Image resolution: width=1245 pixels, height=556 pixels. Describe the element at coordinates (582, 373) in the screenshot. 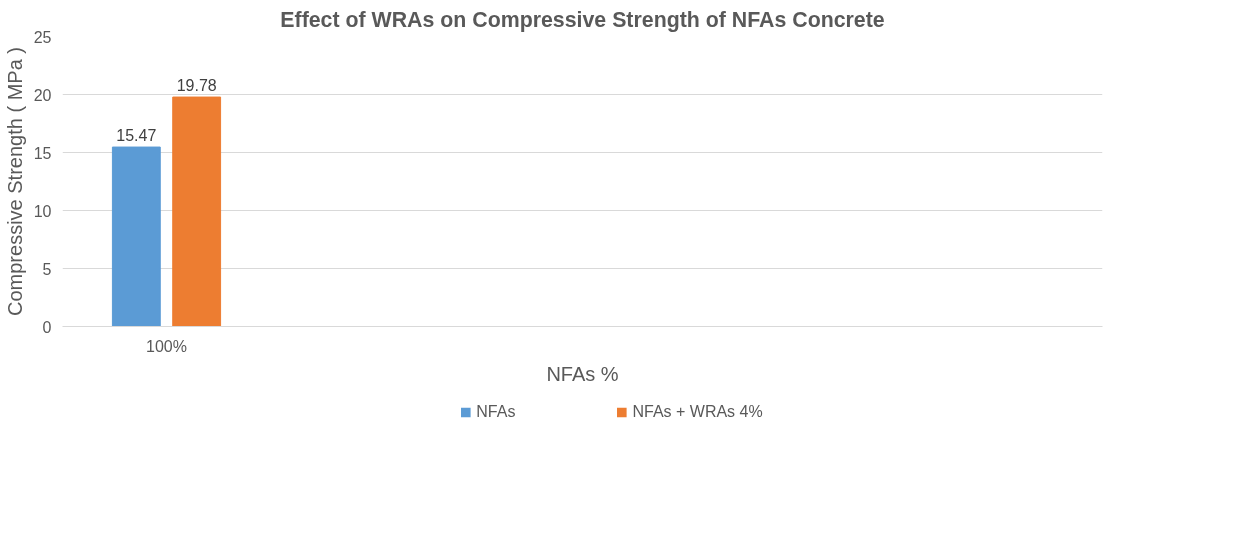

I see `x-axis-title: NFAs %` at that location.